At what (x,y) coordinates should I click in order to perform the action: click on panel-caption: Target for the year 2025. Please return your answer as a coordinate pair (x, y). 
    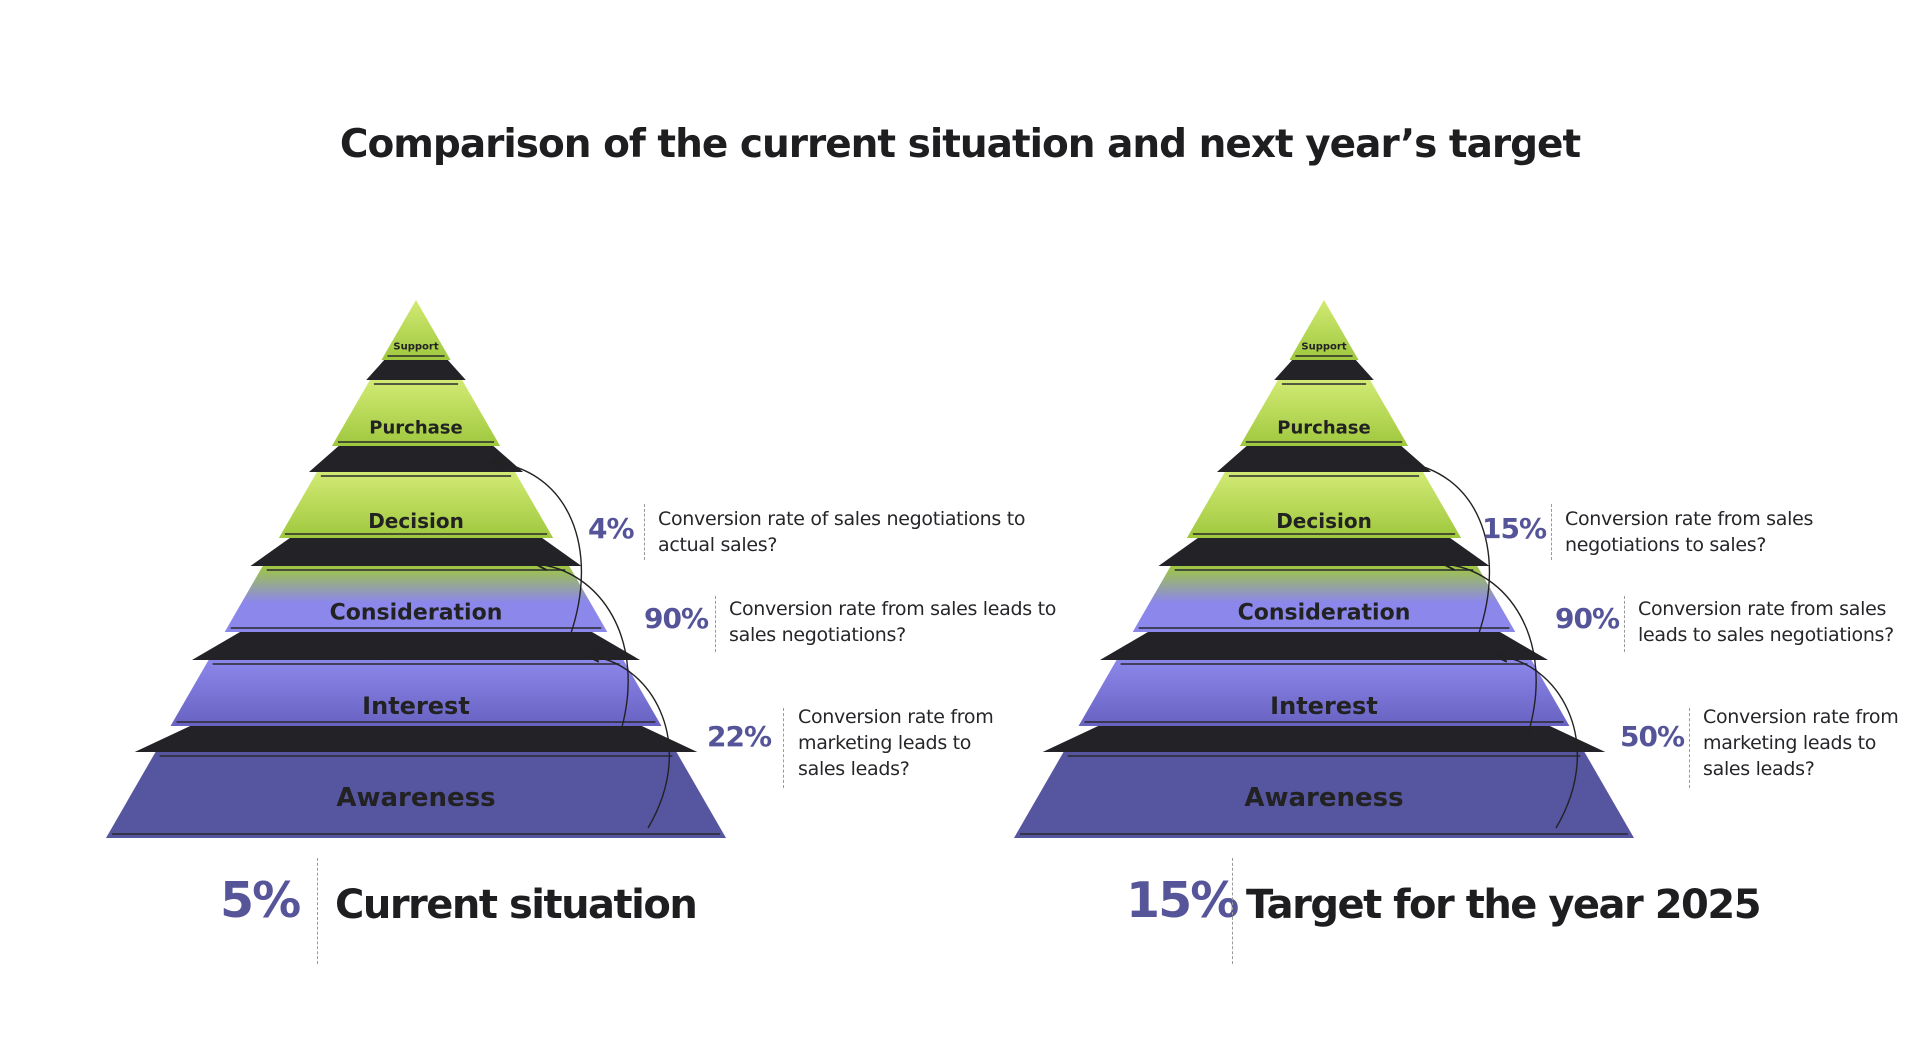
    Looking at the image, I should click on (1504, 905).